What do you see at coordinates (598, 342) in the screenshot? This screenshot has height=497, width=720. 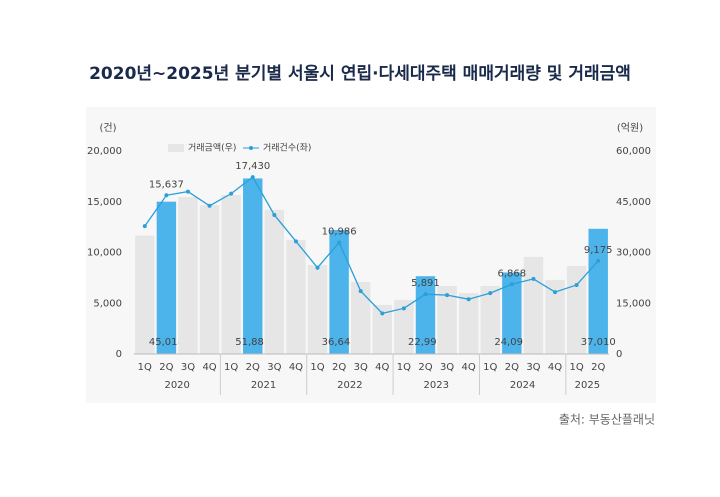 I see `bar-value-label: 37,010` at bounding box center [598, 342].